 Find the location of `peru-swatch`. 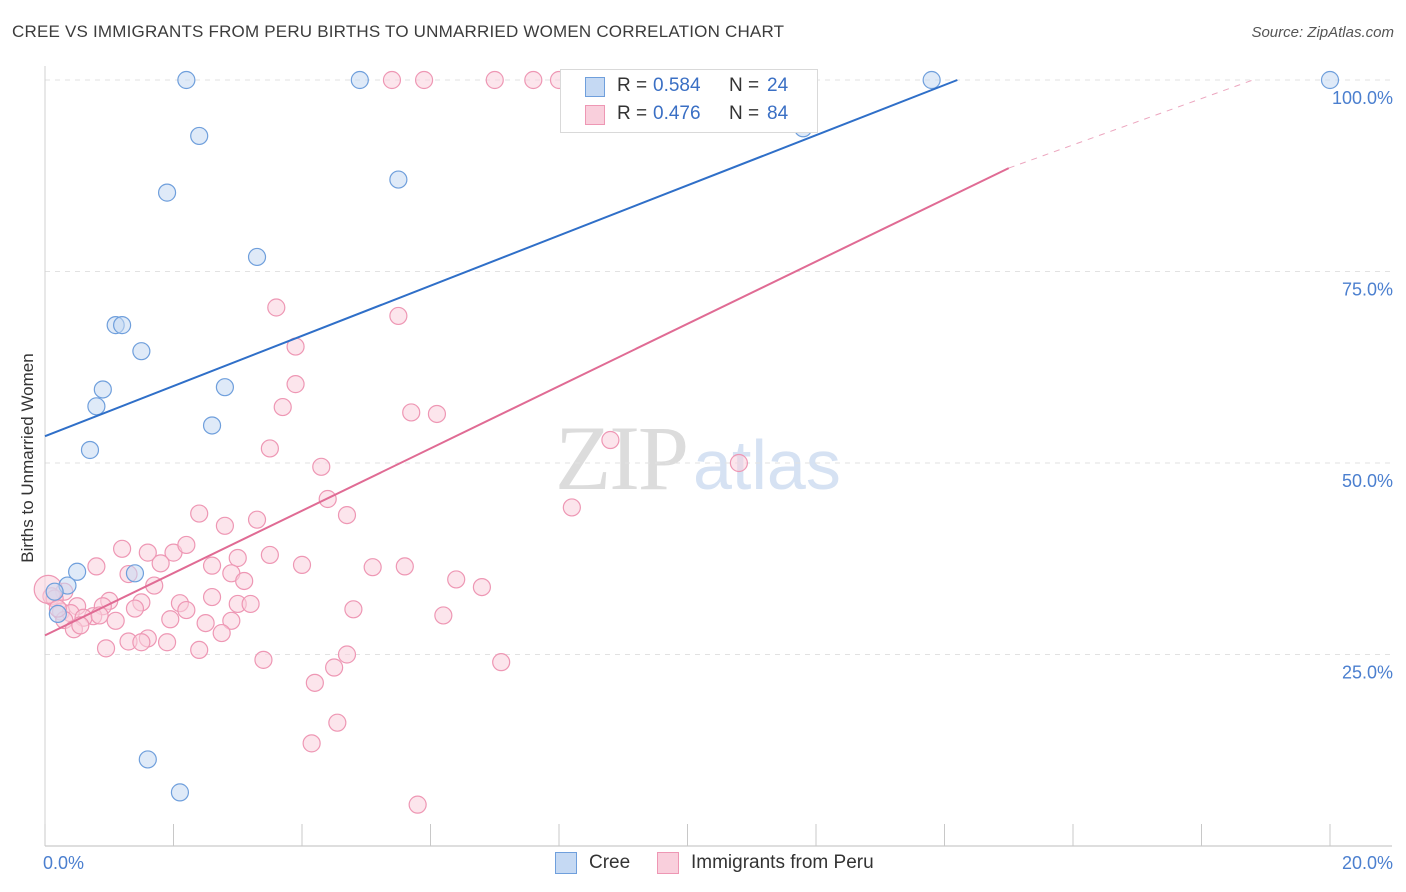

peru-swatch is located at coordinates (595, 115).